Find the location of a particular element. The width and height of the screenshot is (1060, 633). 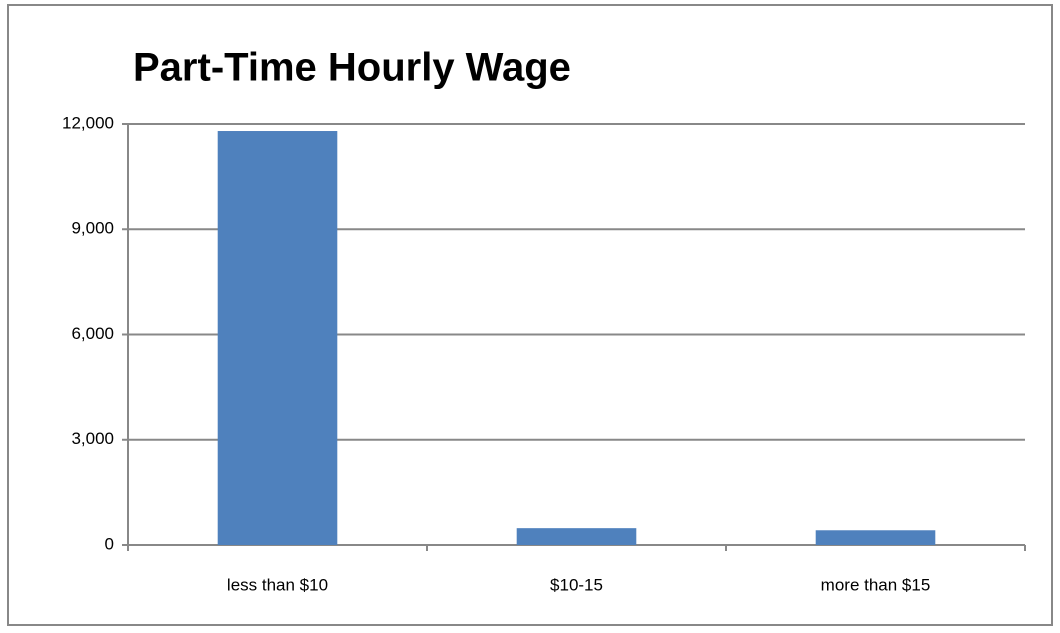

y-tick-label: 3,000 is located at coordinates (92, 438).